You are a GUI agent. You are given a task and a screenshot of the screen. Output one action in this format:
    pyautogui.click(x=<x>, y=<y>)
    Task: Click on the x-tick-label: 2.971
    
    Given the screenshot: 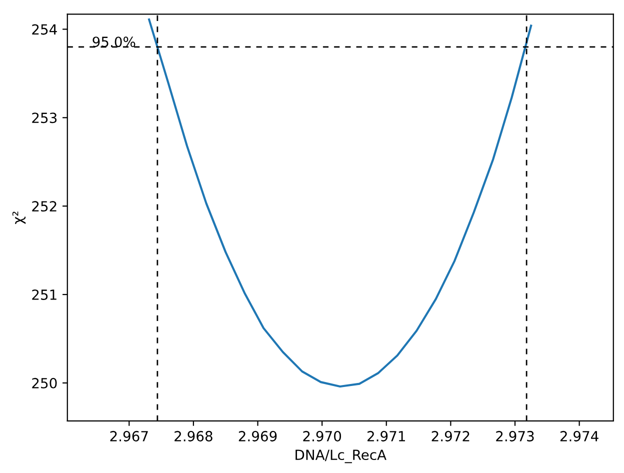 What is the action you would take?
    pyautogui.click(x=386, y=436)
    